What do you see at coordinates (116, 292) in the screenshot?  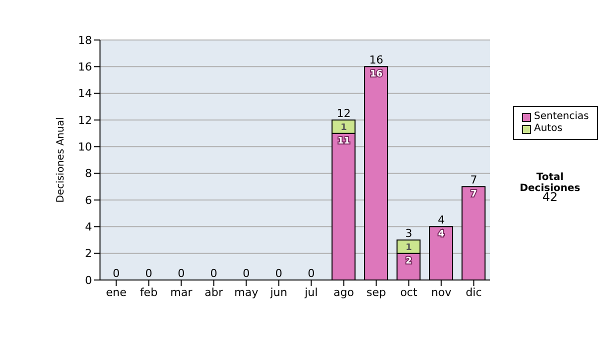 I see `x-tick-label: ene` at bounding box center [116, 292].